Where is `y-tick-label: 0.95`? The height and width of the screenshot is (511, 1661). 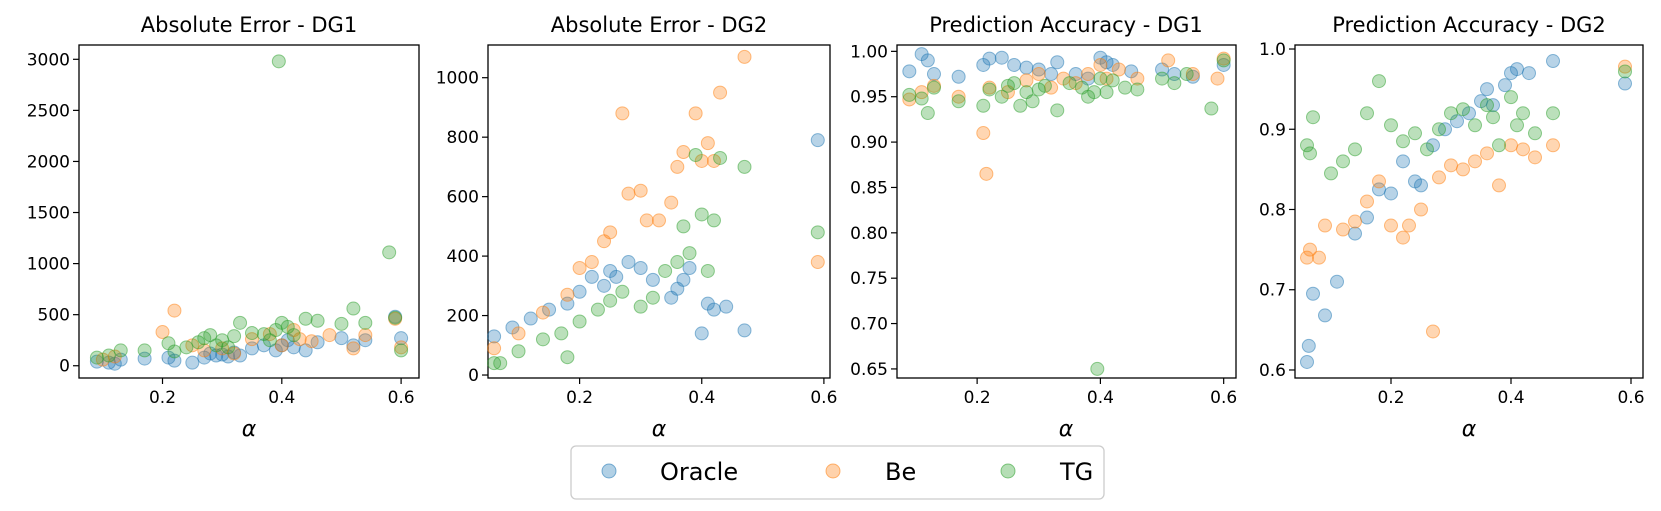
y-tick-label: 0.95 is located at coordinates (869, 98).